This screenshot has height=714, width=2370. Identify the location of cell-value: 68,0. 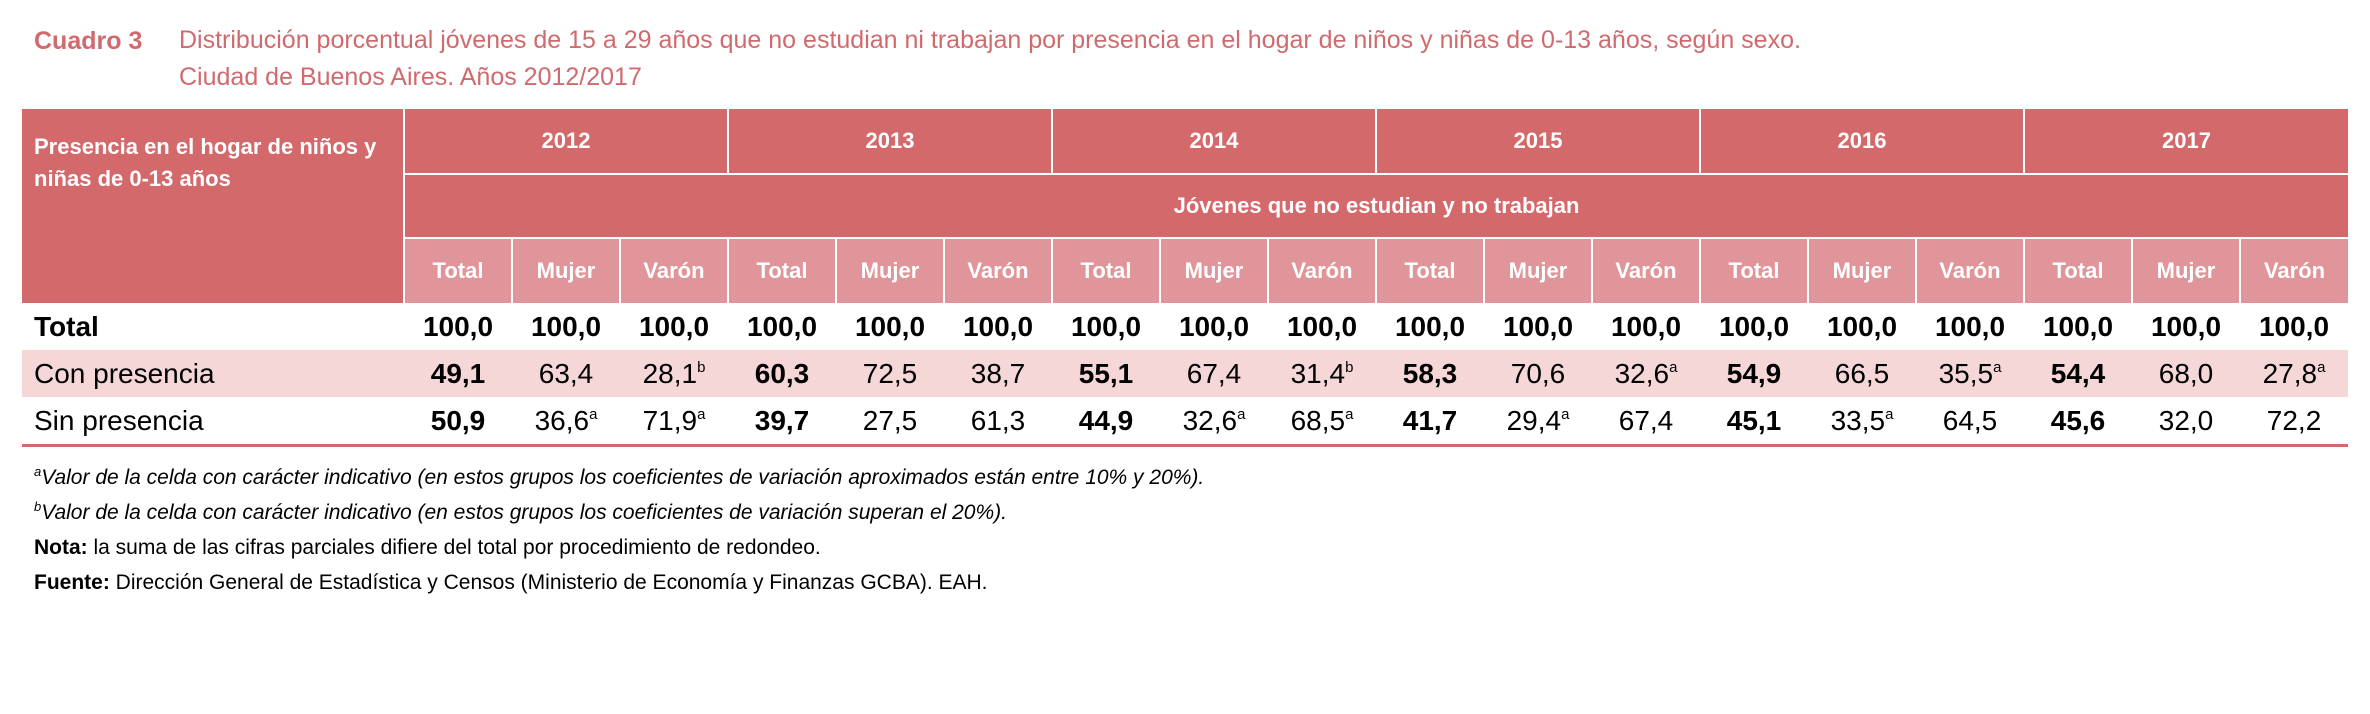
(2186, 373).